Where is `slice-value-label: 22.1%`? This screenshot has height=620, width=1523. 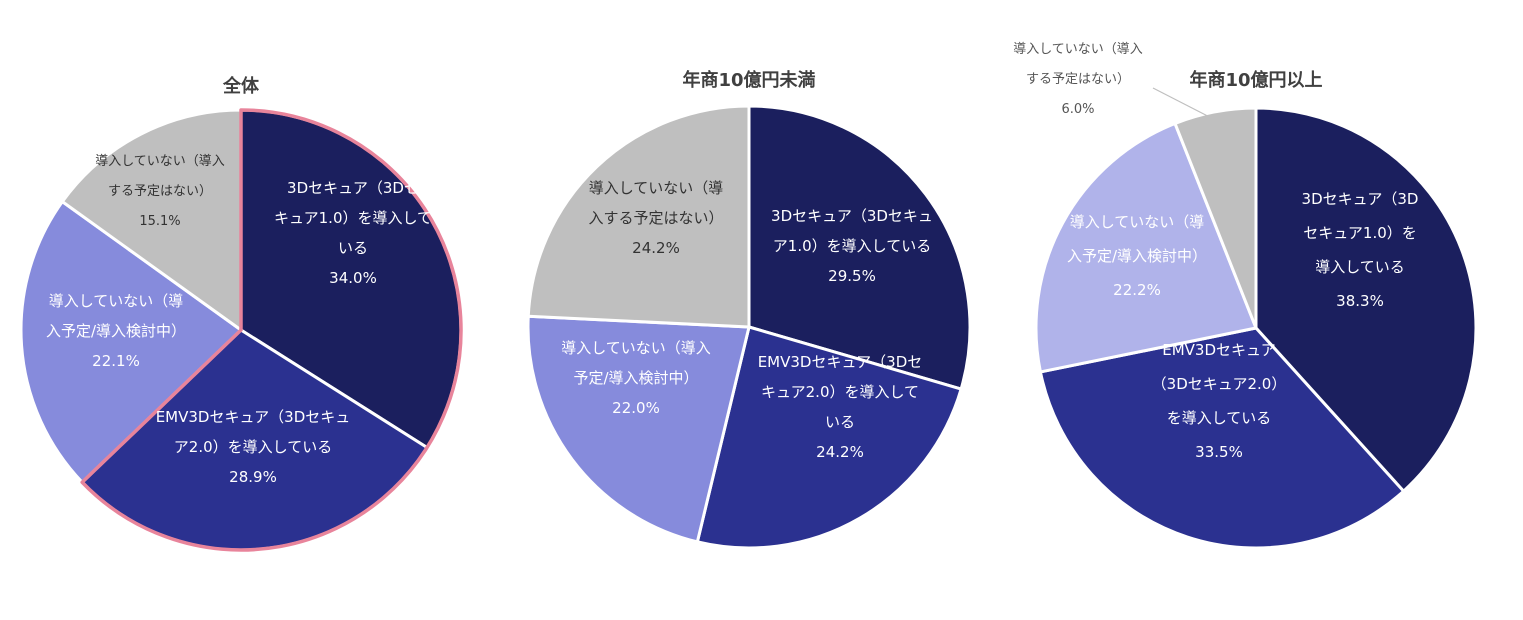 slice-value-label: 22.1% is located at coordinates (116, 361).